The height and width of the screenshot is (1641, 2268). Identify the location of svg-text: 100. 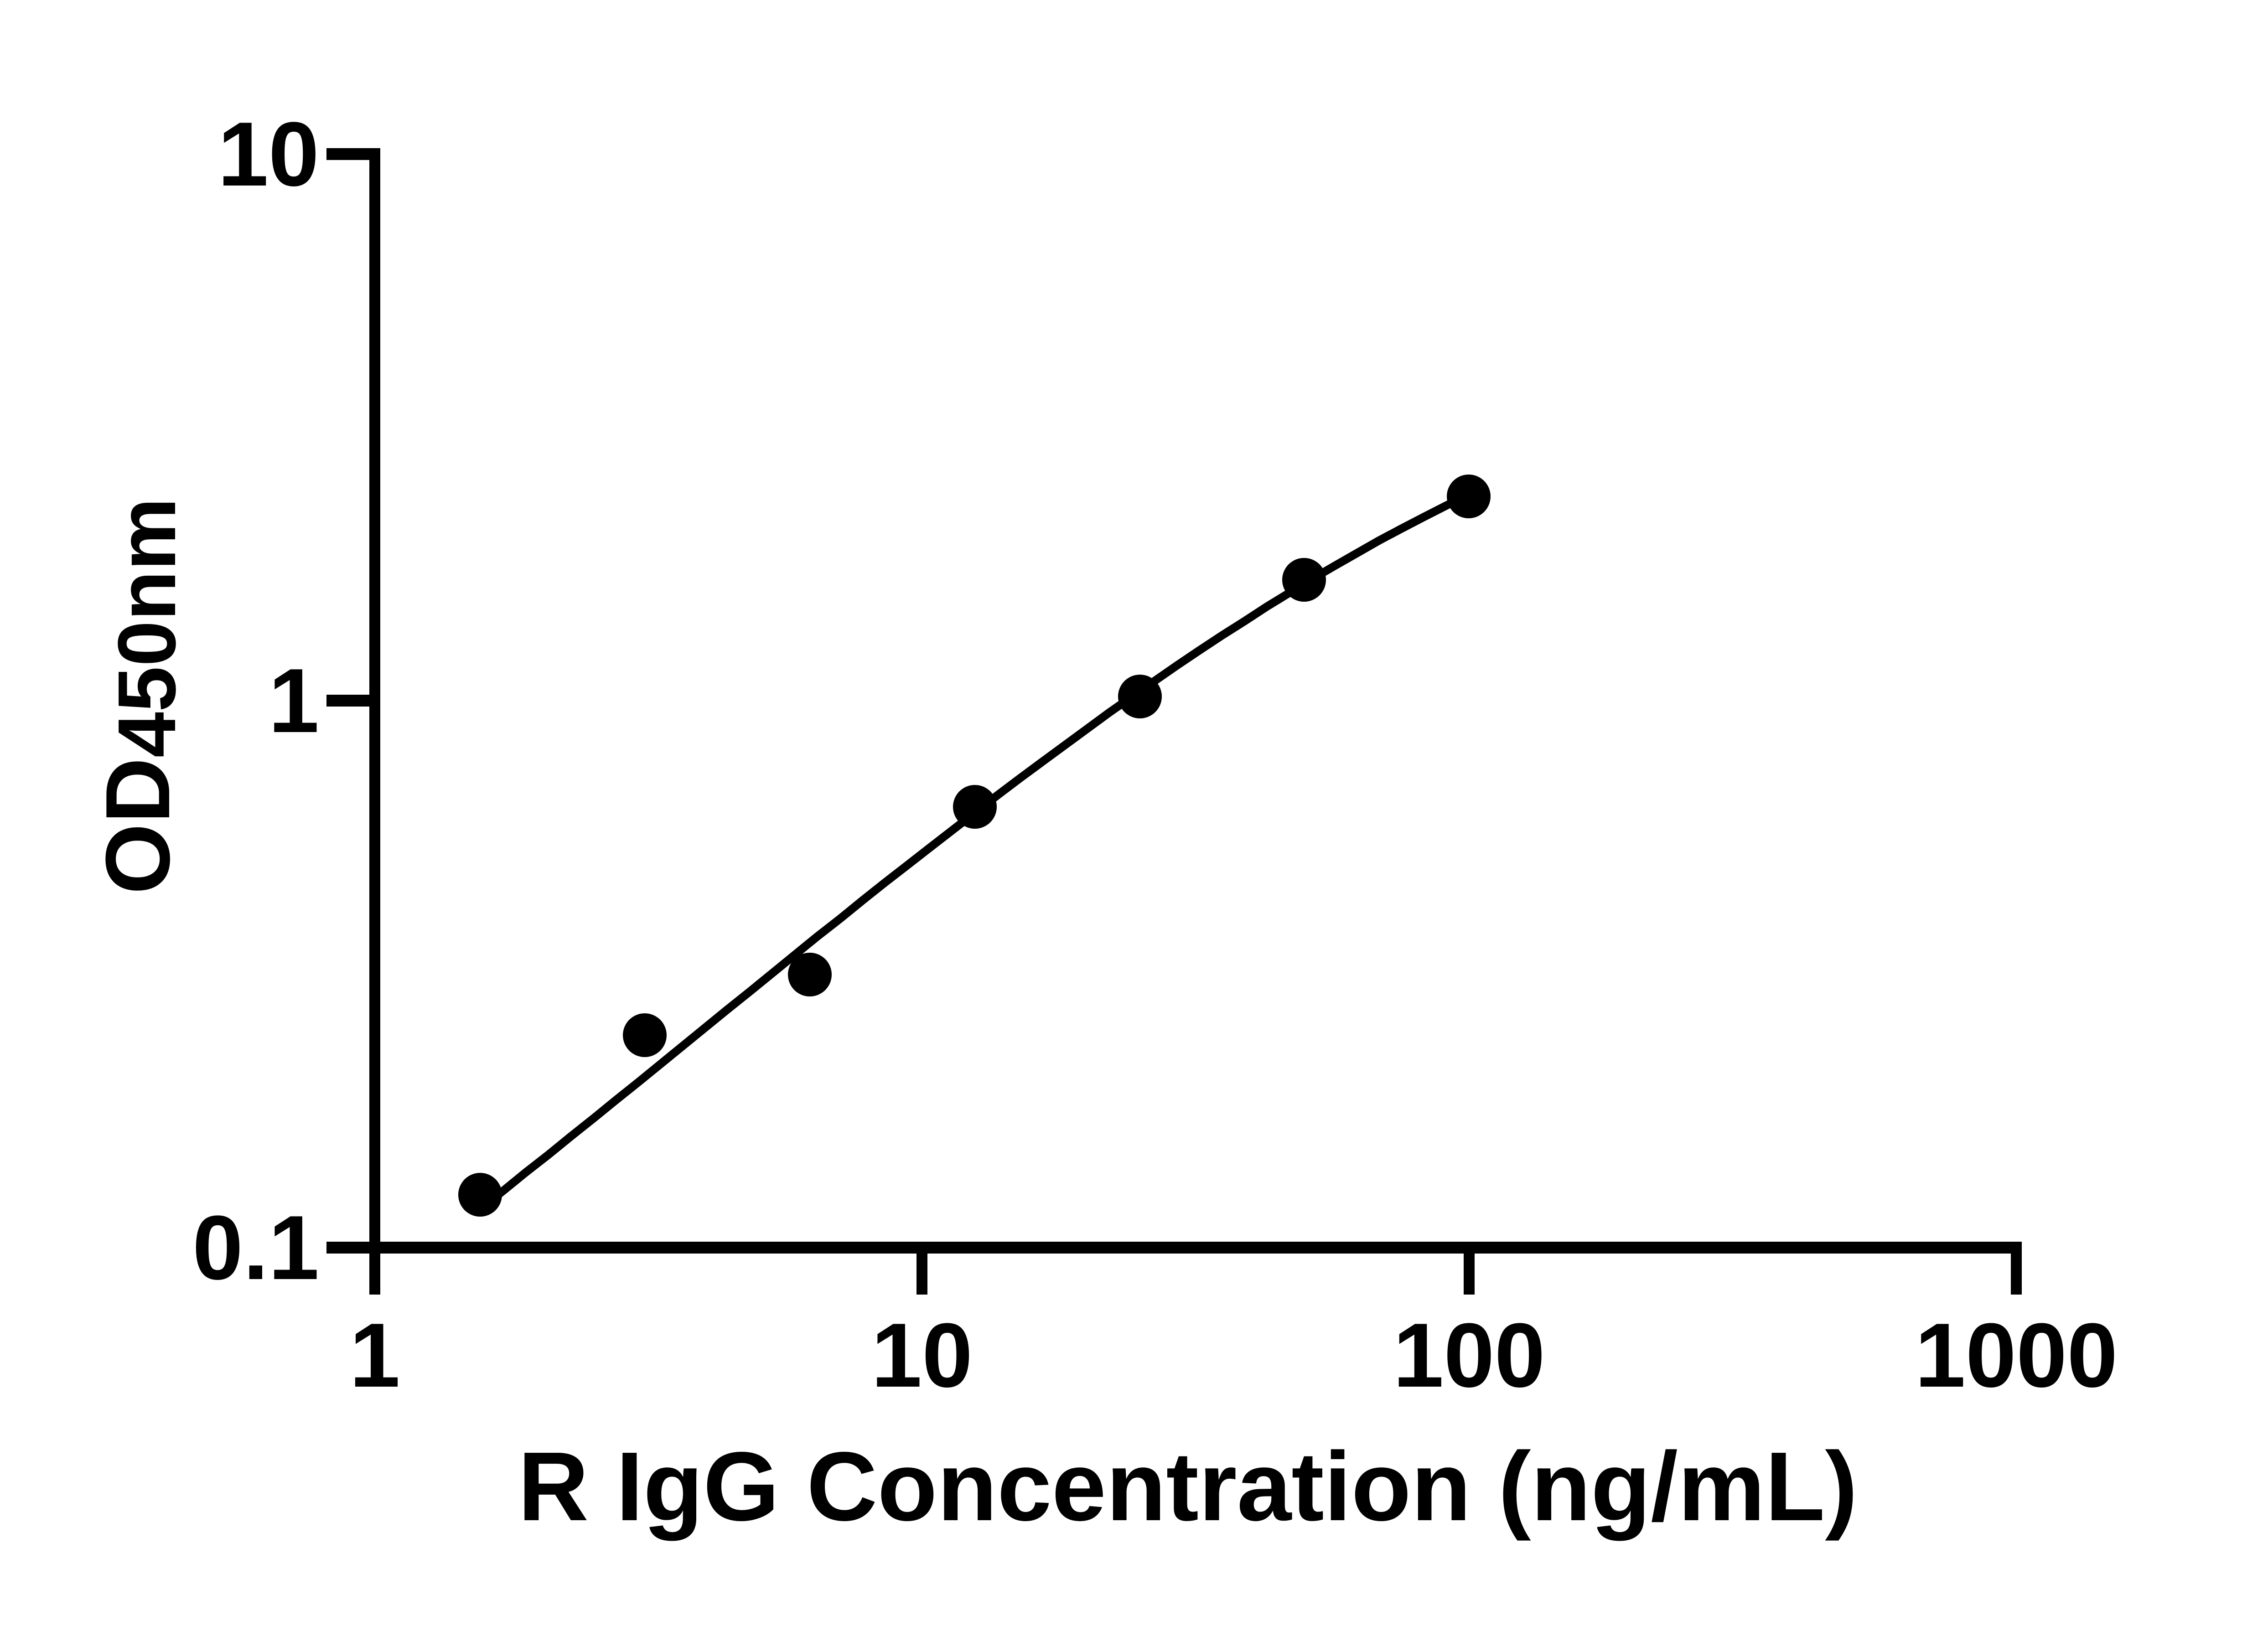
(1469, 1355).